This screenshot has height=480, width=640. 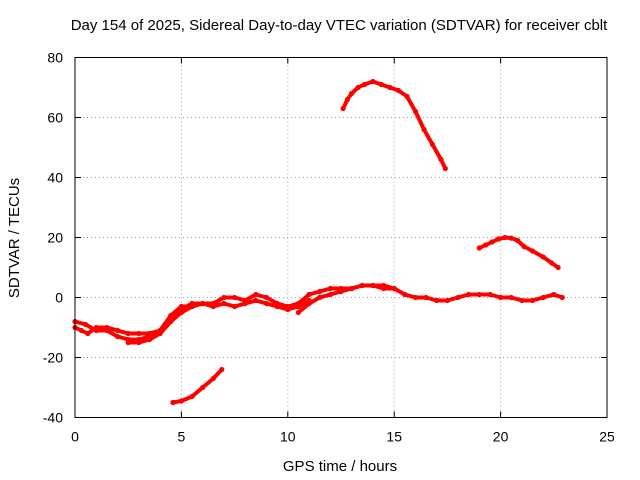 I want to click on y-tick-label: 80, so click(x=55, y=58).